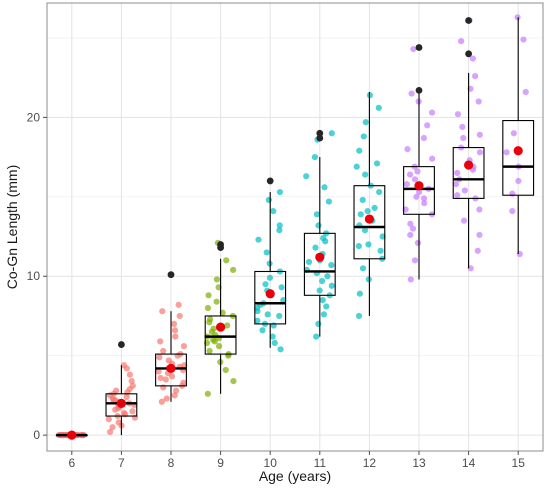 The width and height of the screenshot is (550, 488). I want to click on x-axis-title: Age (years), so click(295, 476).